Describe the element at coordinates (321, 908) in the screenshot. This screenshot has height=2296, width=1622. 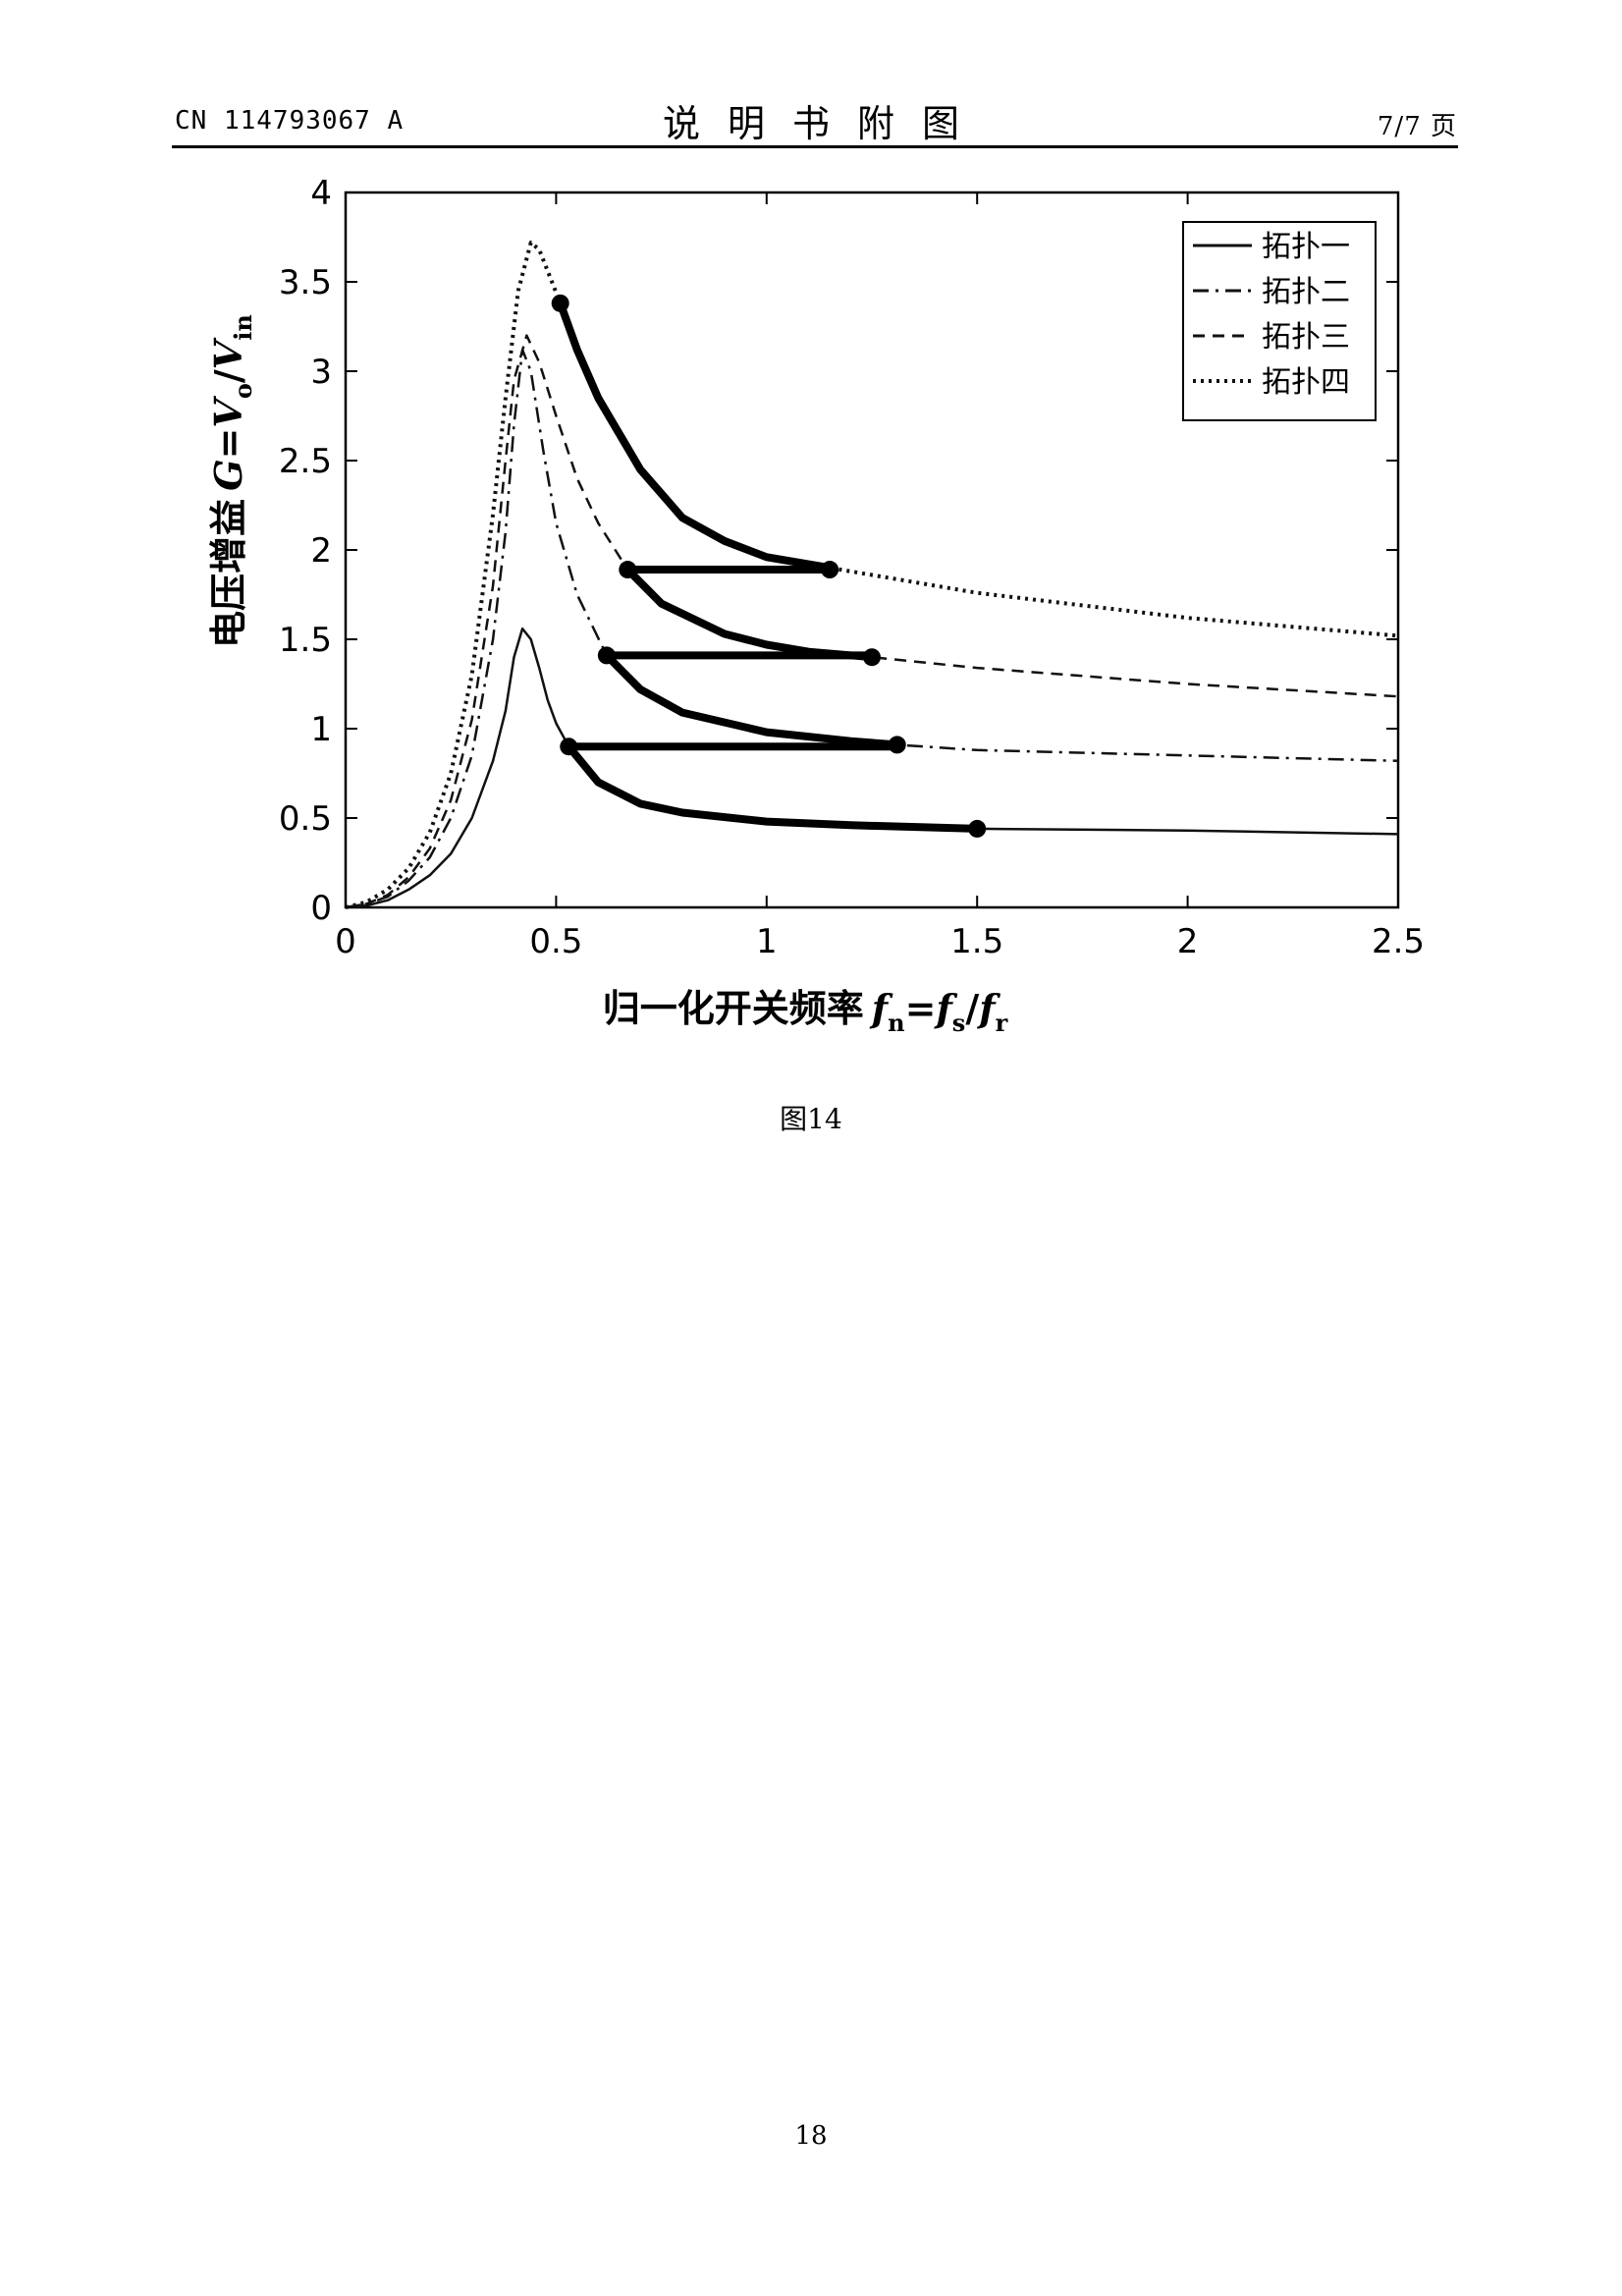
I see `y-tick-label: 0` at that location.